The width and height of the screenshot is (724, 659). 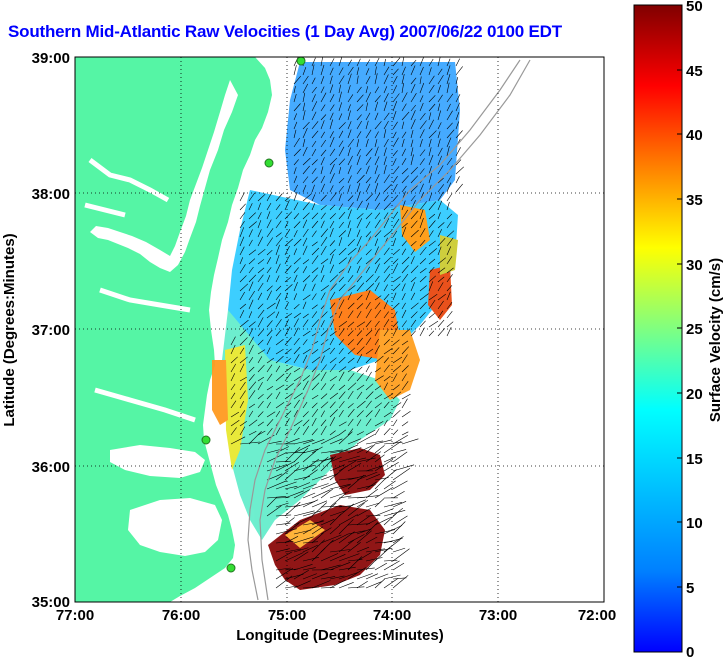 What do you see at coordinates (679, 328) in the screenshot?
I see `colorbar-ticks` at bounding box center [679, 328].